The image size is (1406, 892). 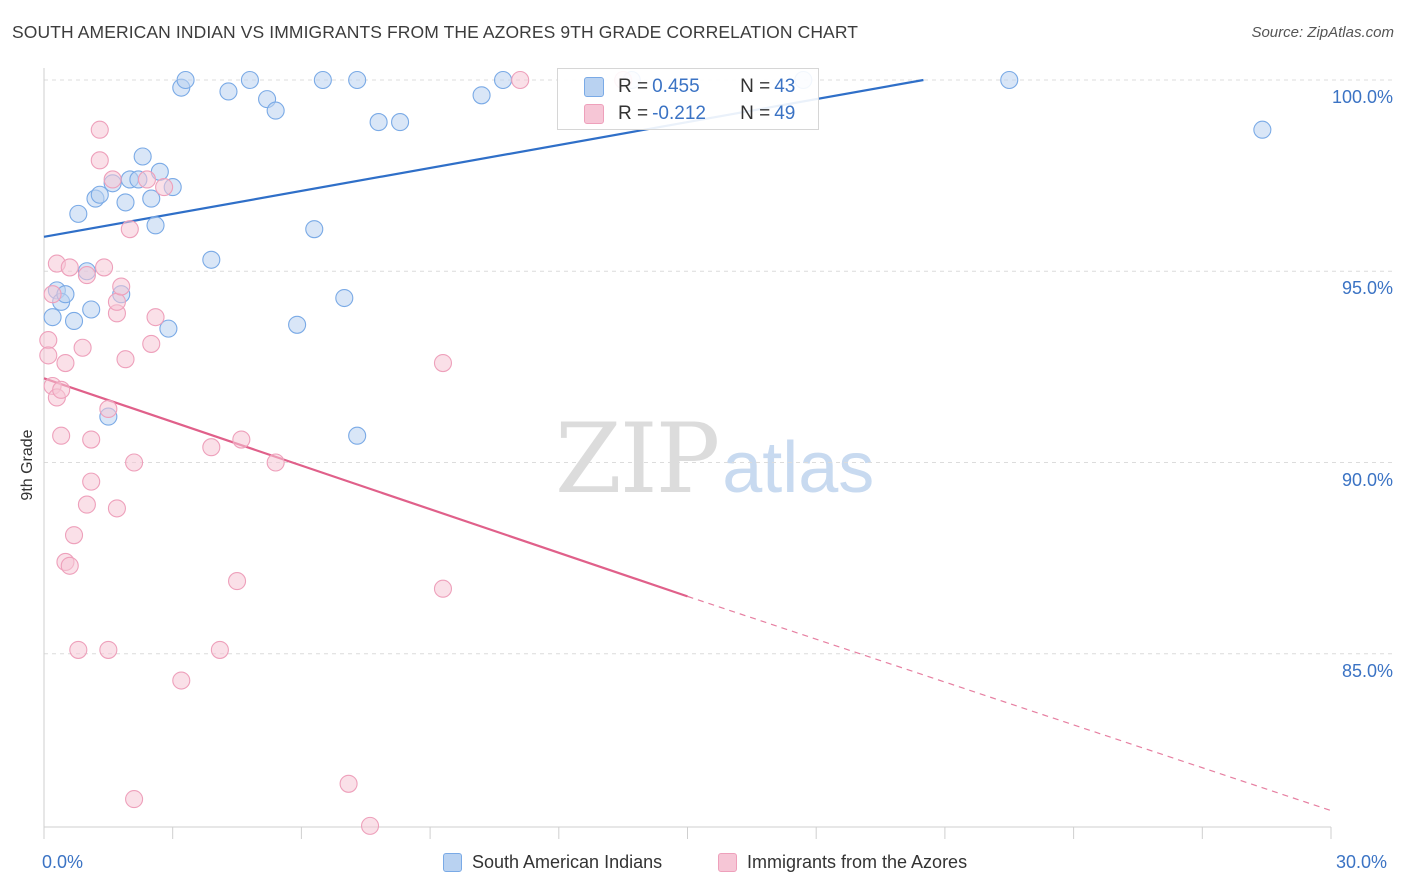 I want to click on stats-legend: R = 0.455 N = 43 R = -0.212 N = 49, so click(x=688, y=99).